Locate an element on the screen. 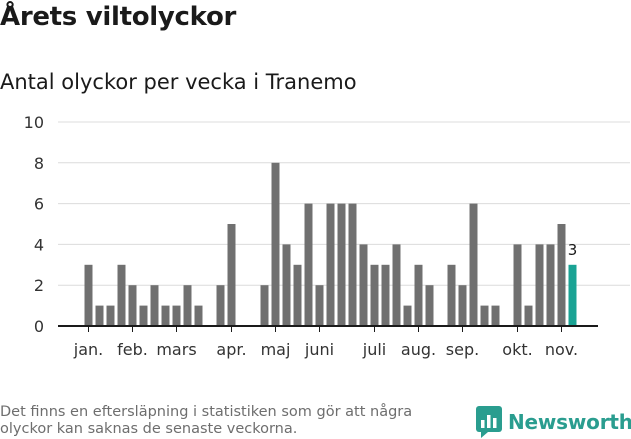 The width and height of the screenshot is (631, 439). y-tick-label: 2 is located at coordinates (39, 285).